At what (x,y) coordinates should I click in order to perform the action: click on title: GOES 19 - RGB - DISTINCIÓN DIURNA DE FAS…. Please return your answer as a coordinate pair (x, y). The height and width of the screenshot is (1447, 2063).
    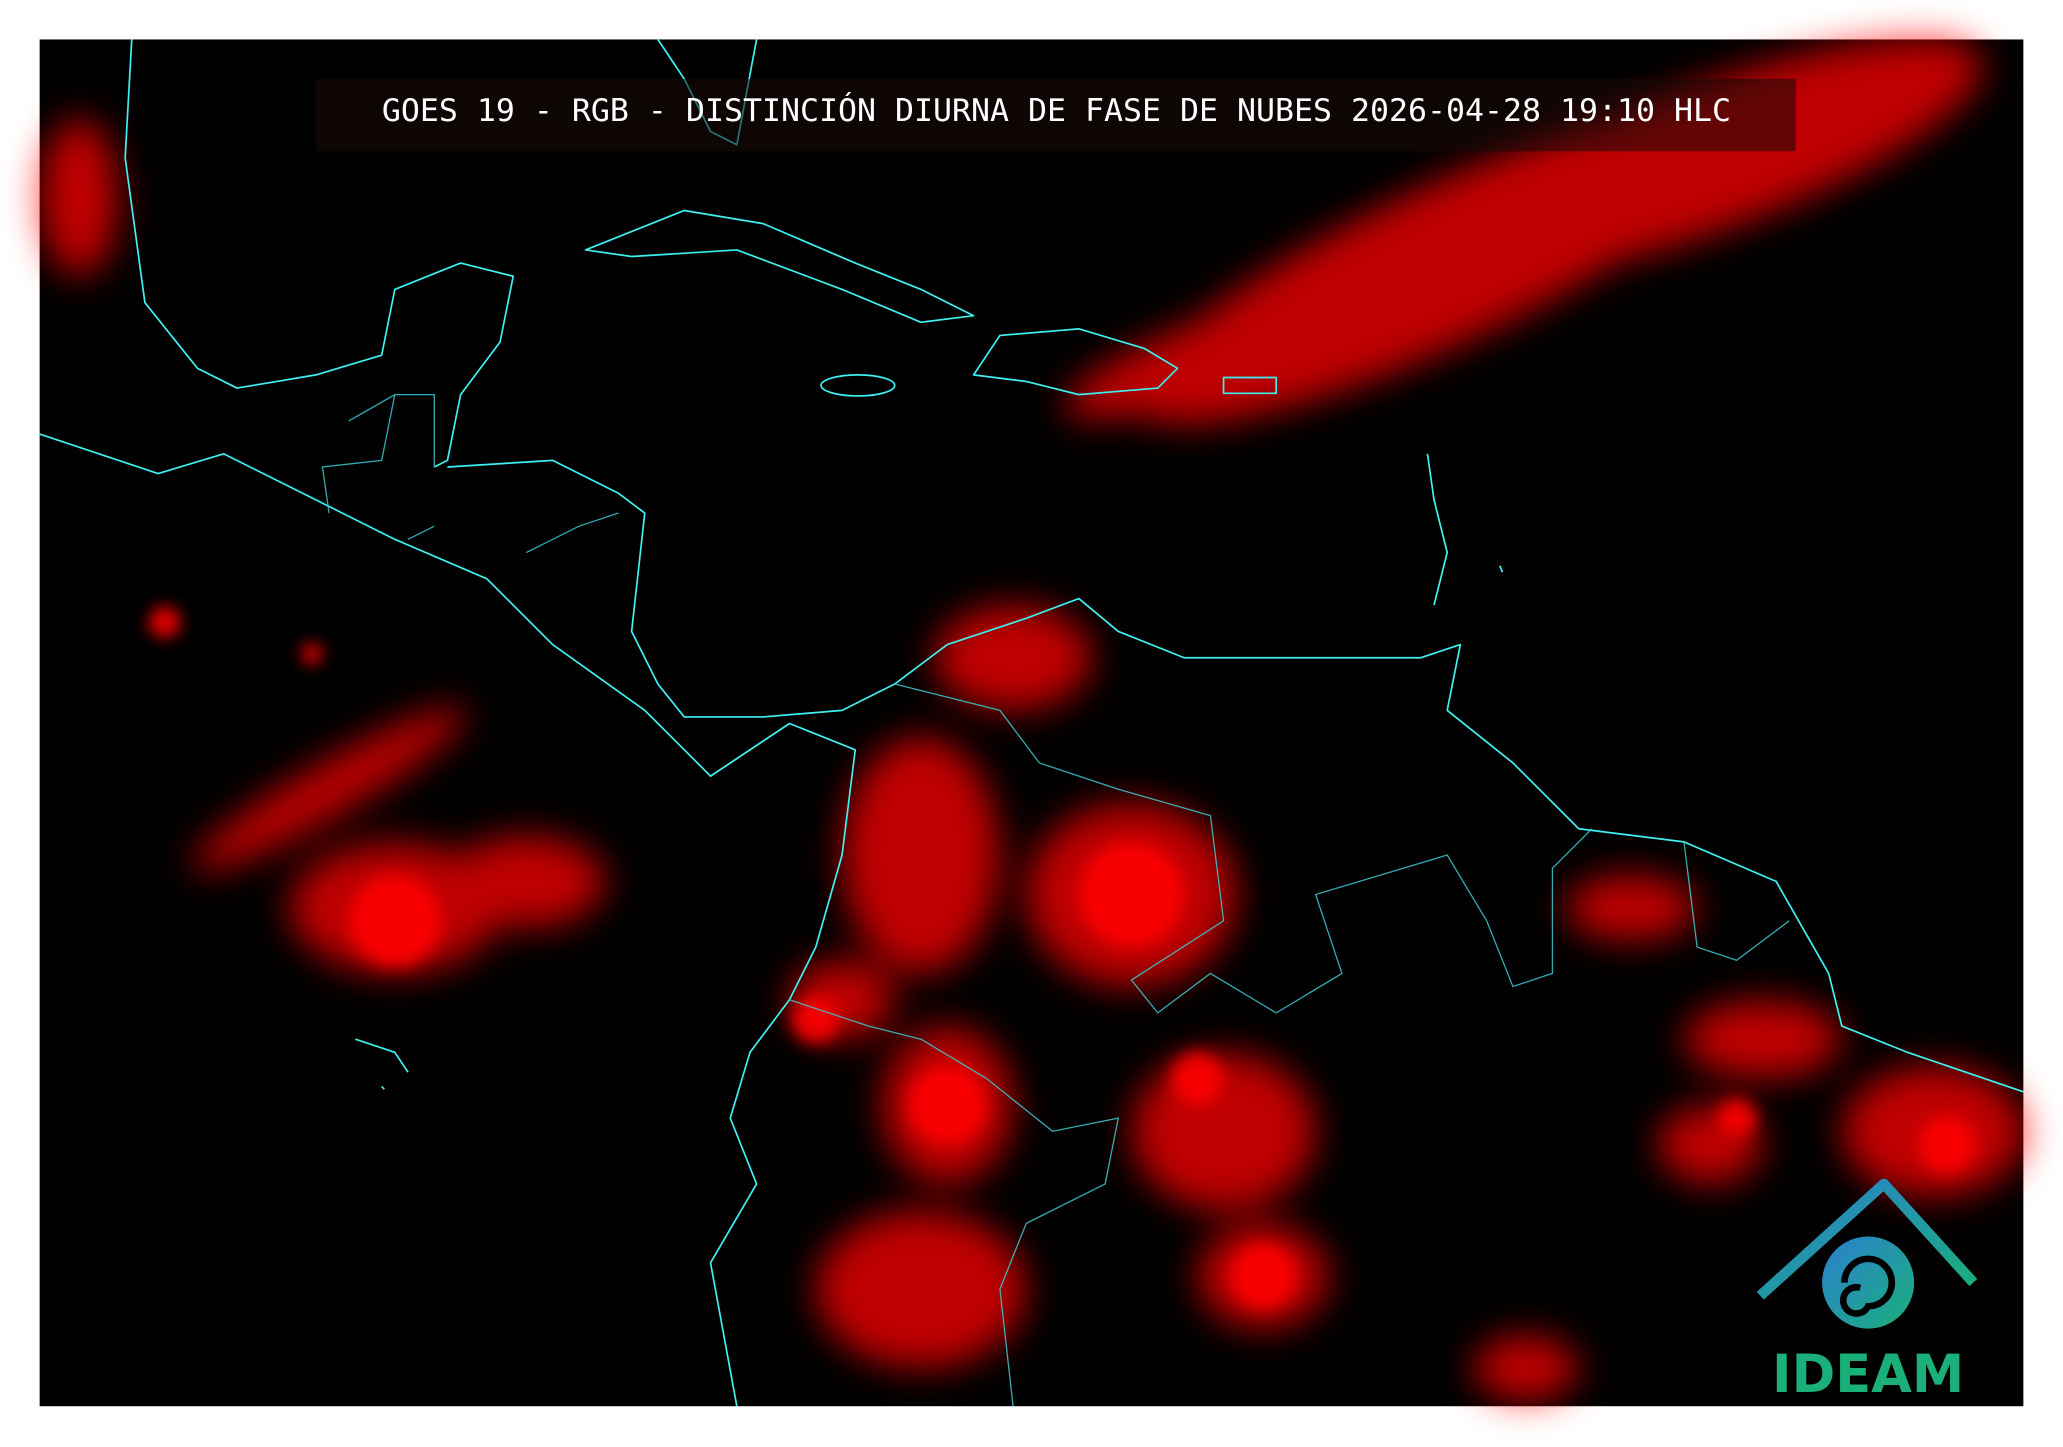
    Looking at the image, I should click on (1056, 109).